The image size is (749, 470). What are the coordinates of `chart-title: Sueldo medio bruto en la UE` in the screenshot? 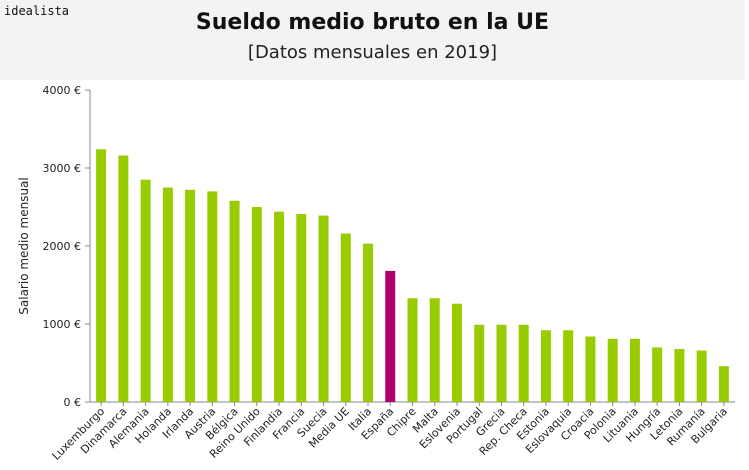 It's located at (372, 22).